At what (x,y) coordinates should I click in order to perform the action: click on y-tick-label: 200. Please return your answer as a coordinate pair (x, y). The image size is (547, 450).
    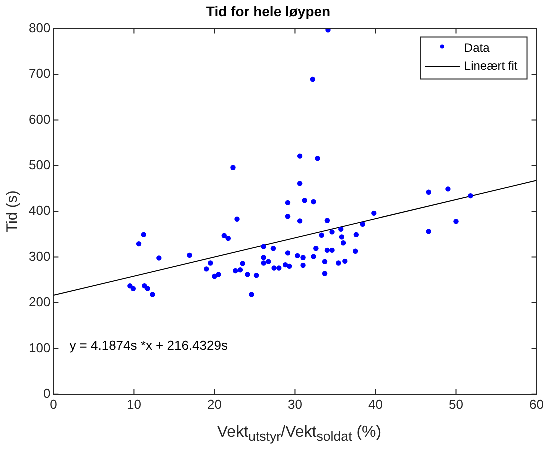
    Looking at the image, I should click on (39, 302).